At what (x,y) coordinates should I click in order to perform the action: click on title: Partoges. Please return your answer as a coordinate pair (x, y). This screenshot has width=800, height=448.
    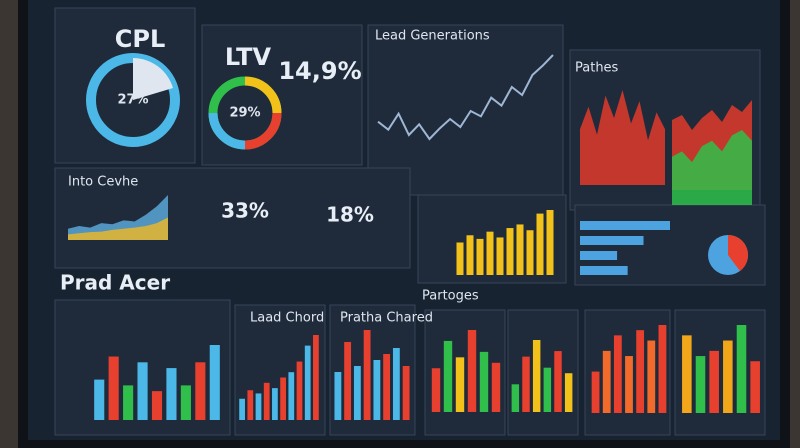
    Looking at the image, I should click on (450, 296).